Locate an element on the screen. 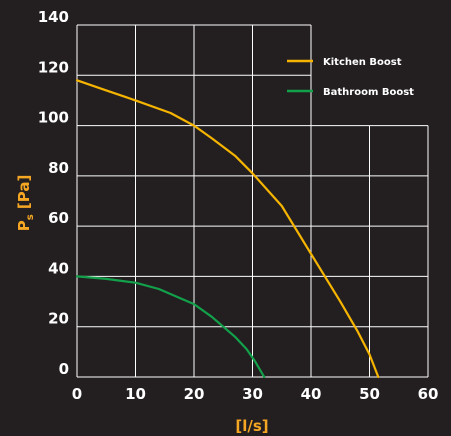 The image size is (451, 436). x-tick-label-30: 30 is located at coordinates (252, 394).